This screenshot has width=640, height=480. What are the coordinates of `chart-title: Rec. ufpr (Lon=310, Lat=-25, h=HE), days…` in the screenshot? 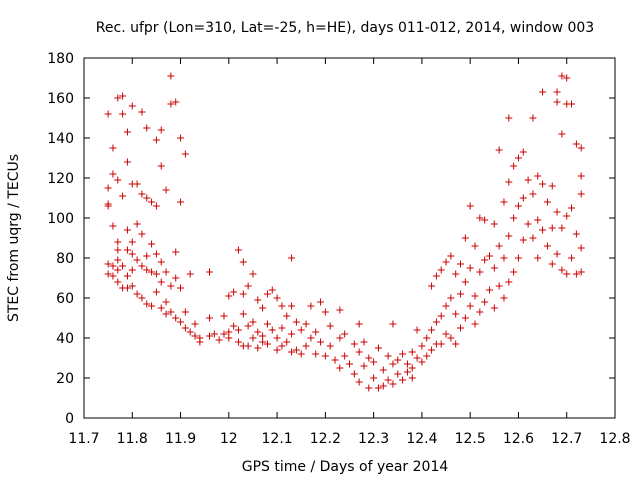 It's located at (345, 28).